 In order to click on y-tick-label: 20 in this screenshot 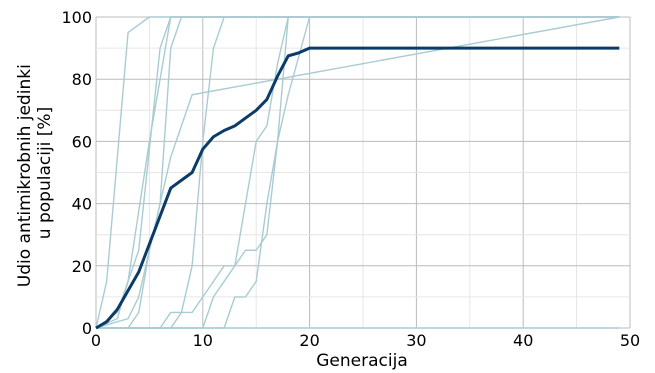, I will do `click(82, 266)`.